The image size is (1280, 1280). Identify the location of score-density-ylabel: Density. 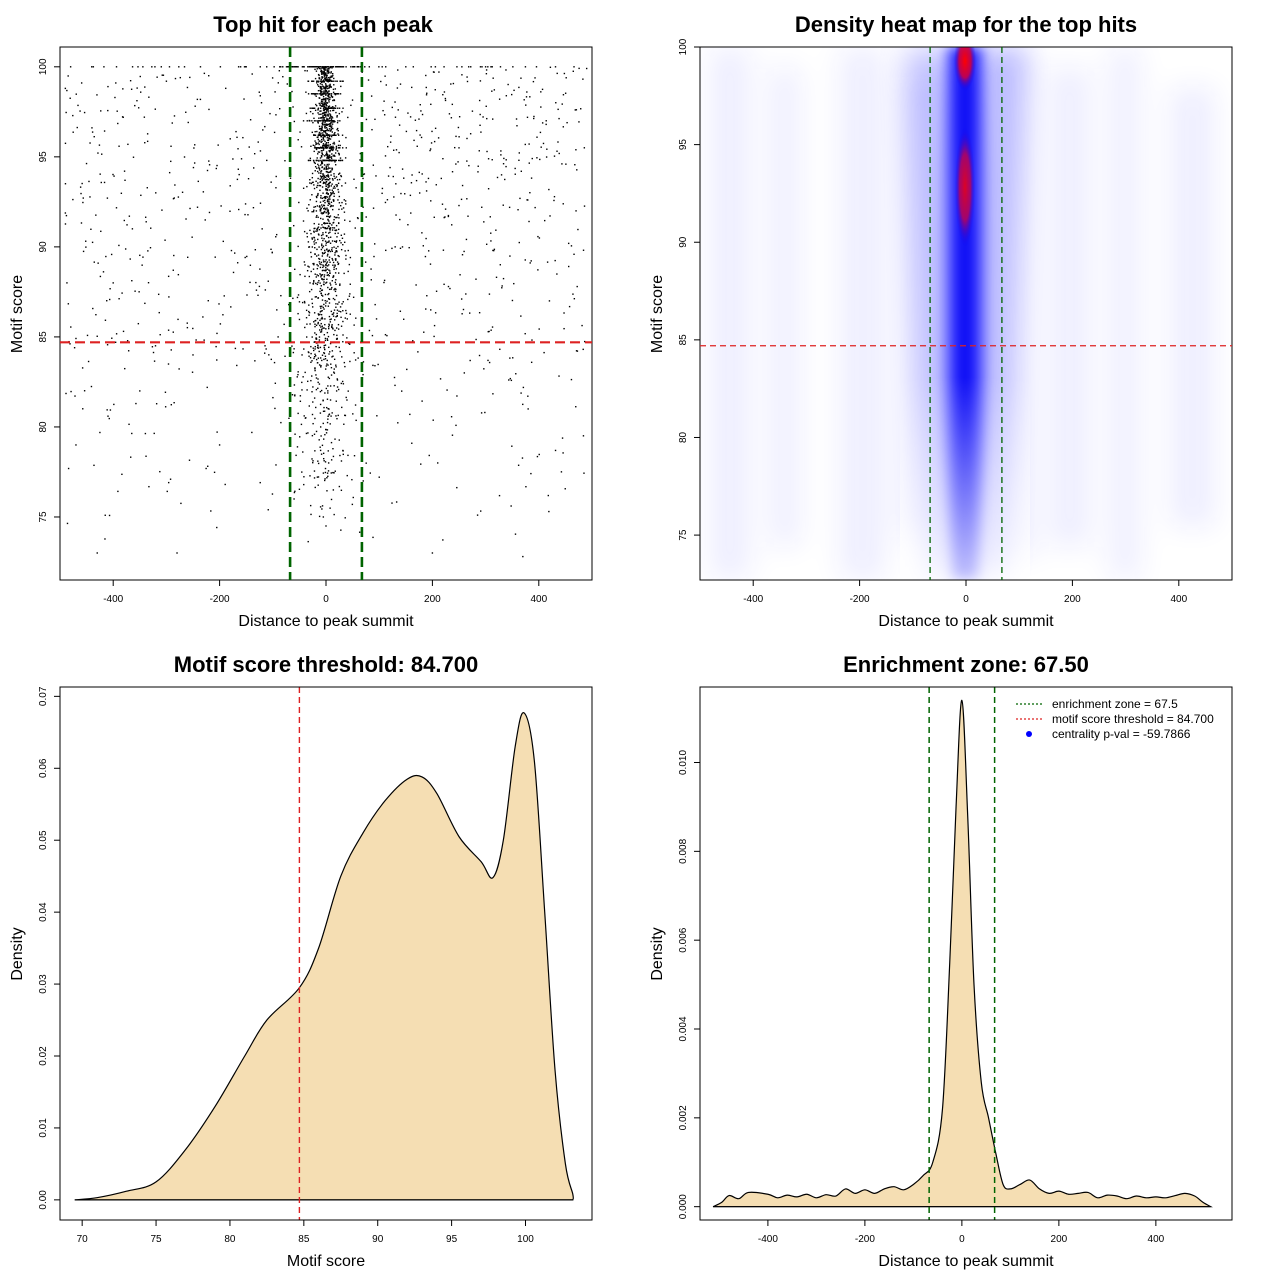
(17, 953).